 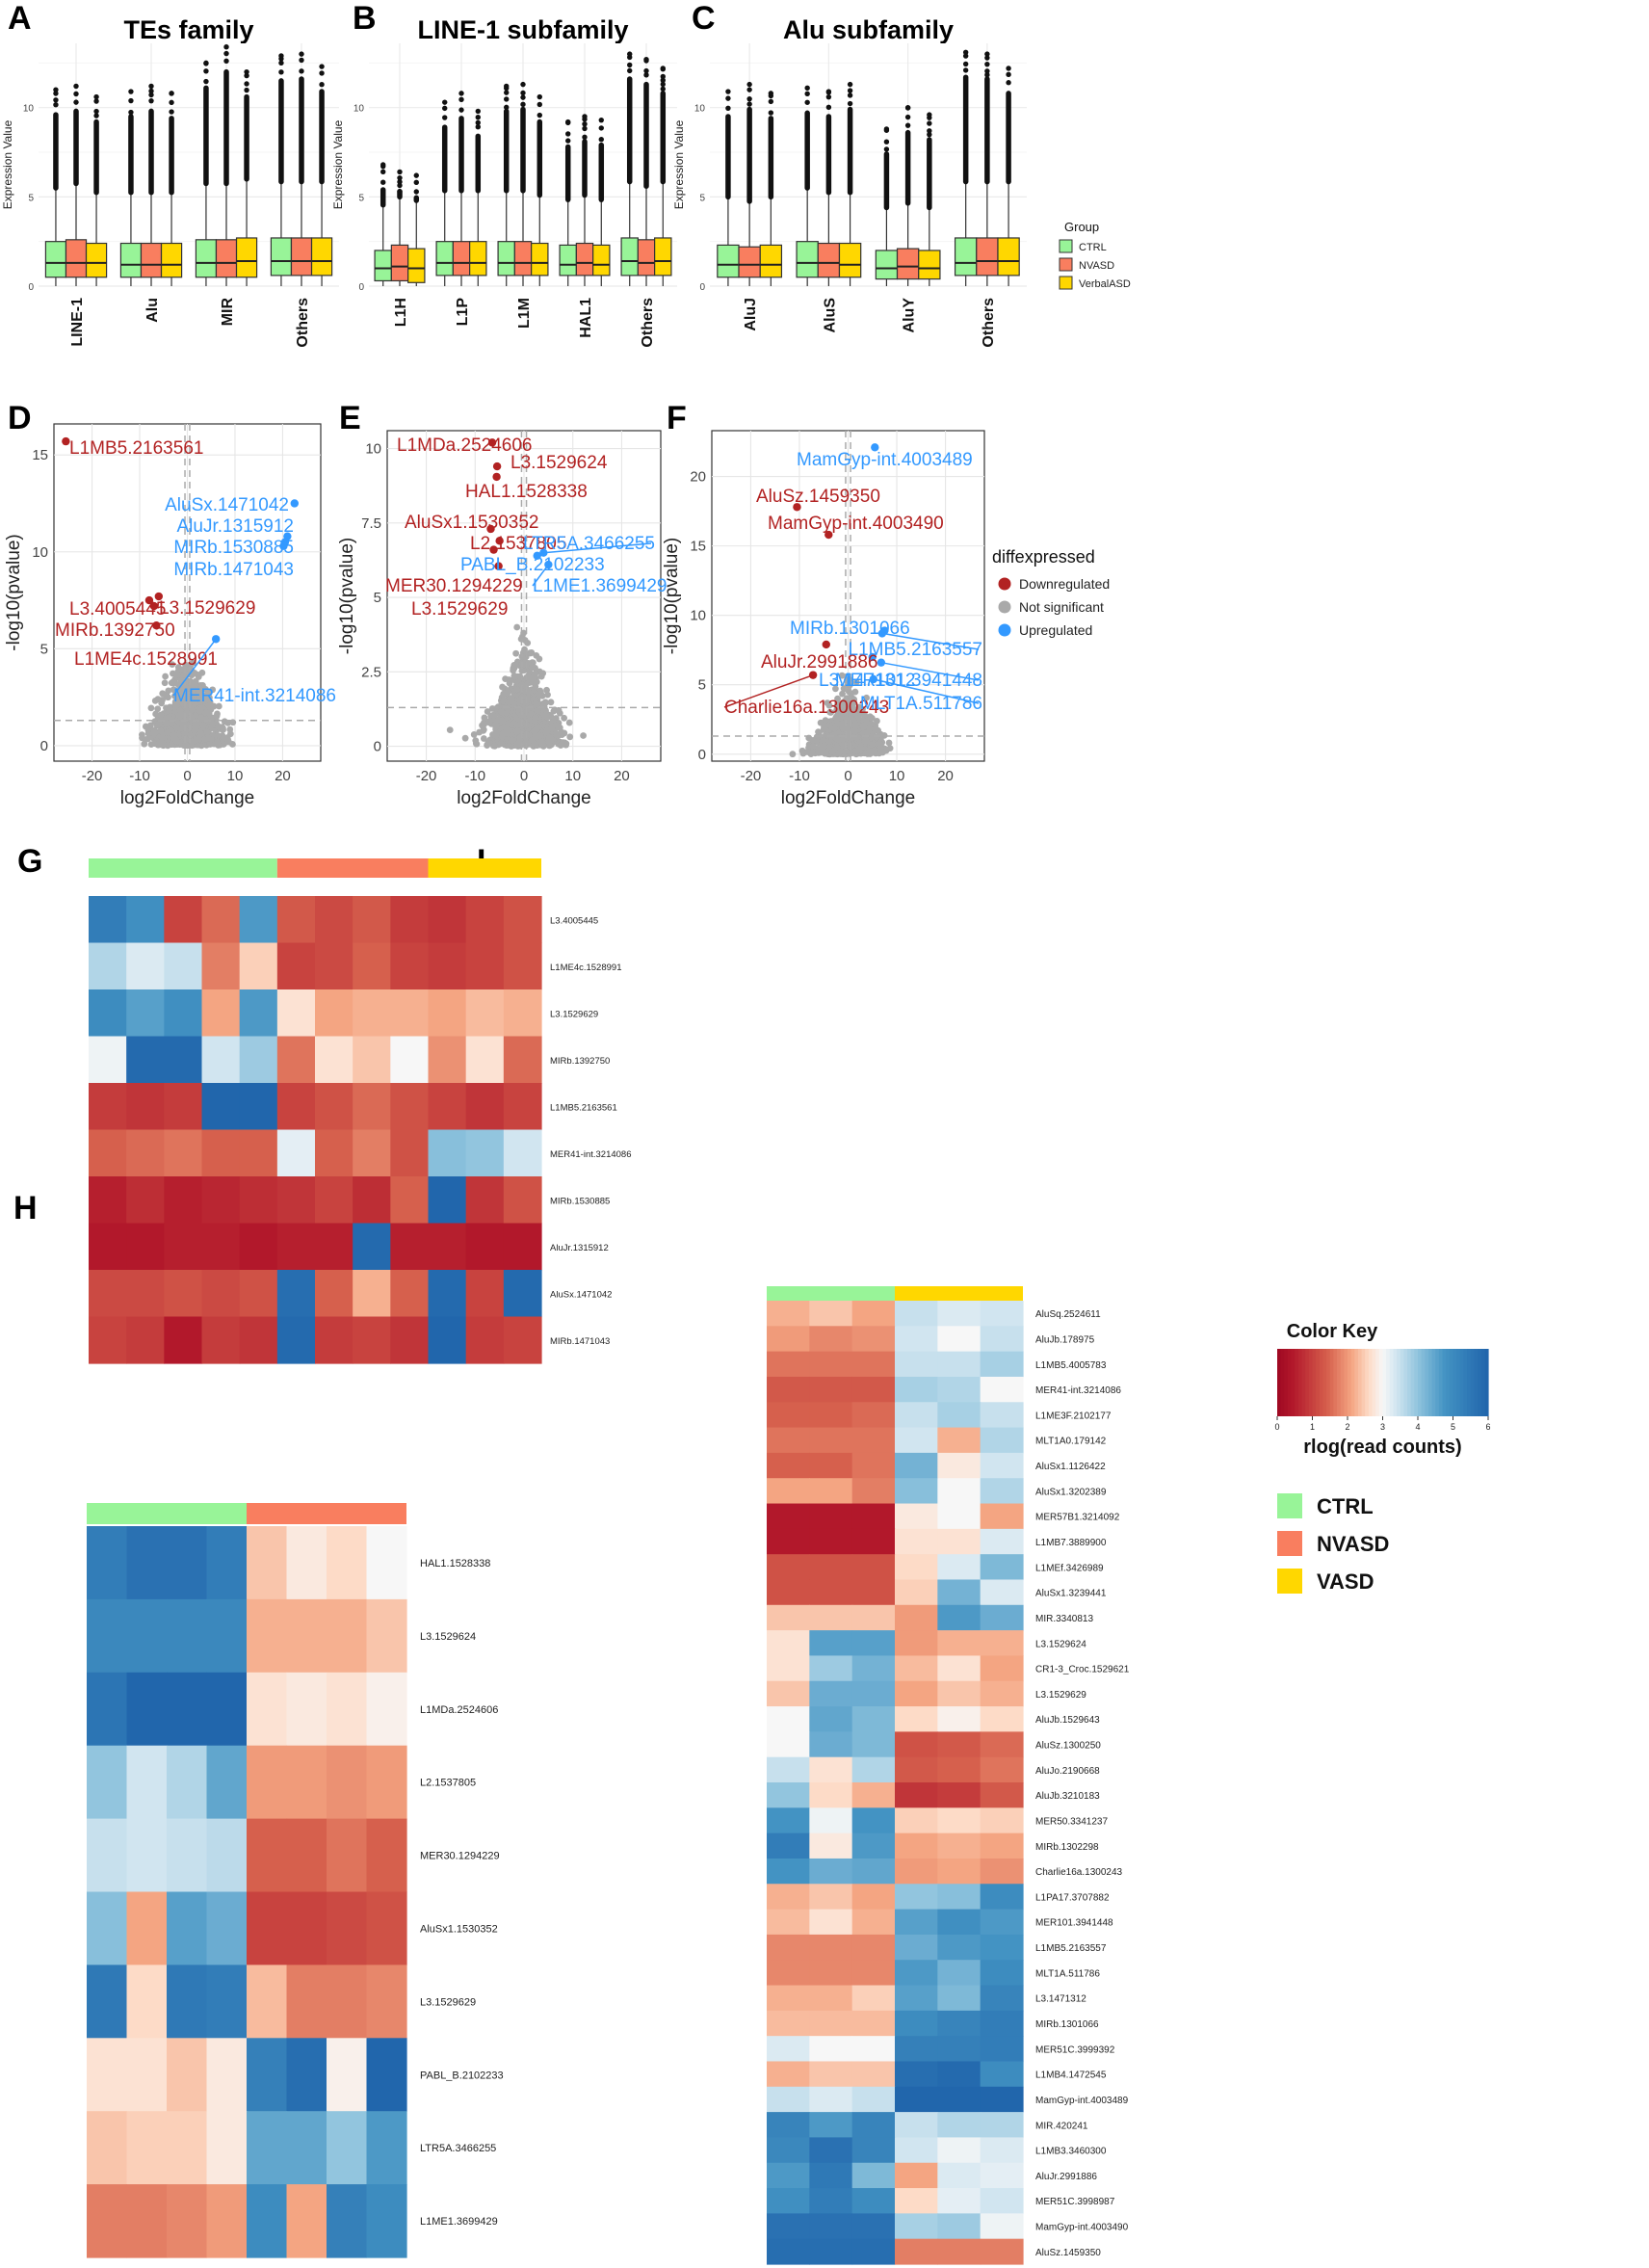 I want to click on point-label: HAL1.1528338, so click(x=527, y=492).